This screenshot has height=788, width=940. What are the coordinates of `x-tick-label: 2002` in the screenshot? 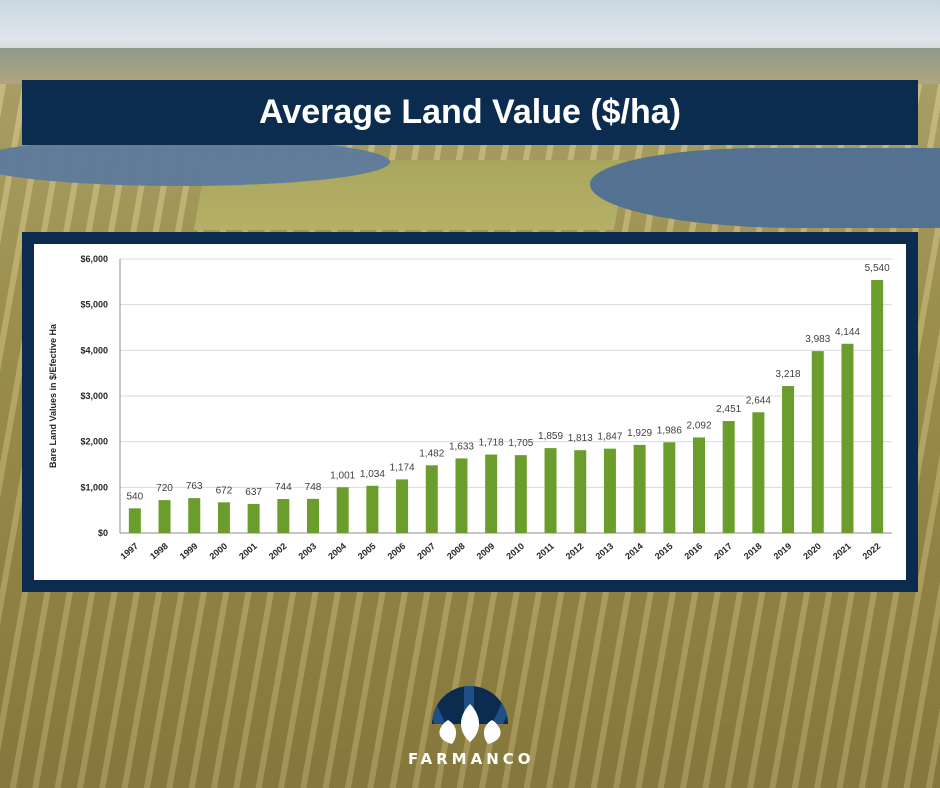 It's located at (278, 551).